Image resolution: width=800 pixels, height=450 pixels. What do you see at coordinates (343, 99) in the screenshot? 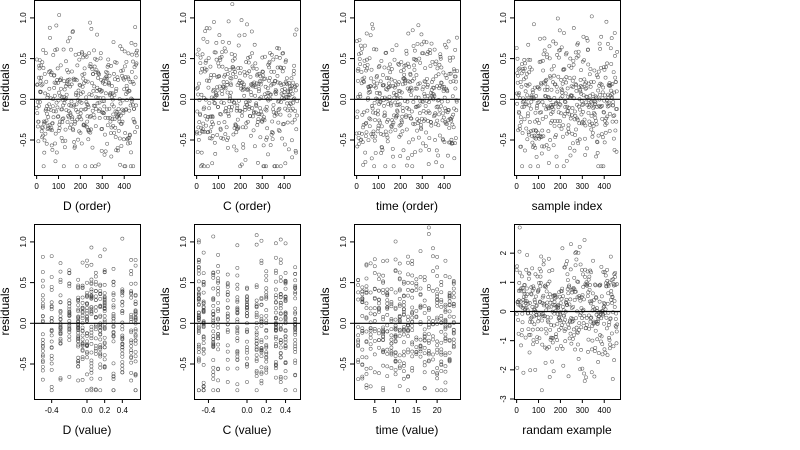
I see `y-tick-label: 0.0` at bounding box center [343, 99].